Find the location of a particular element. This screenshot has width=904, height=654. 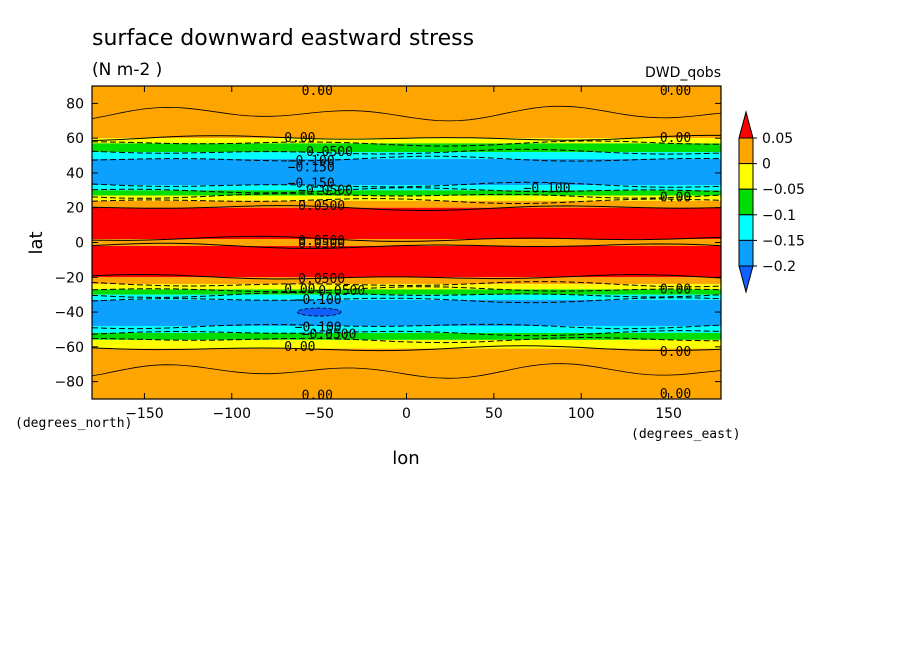

y-tick-label: 60 is located at coordinates (75, 139).